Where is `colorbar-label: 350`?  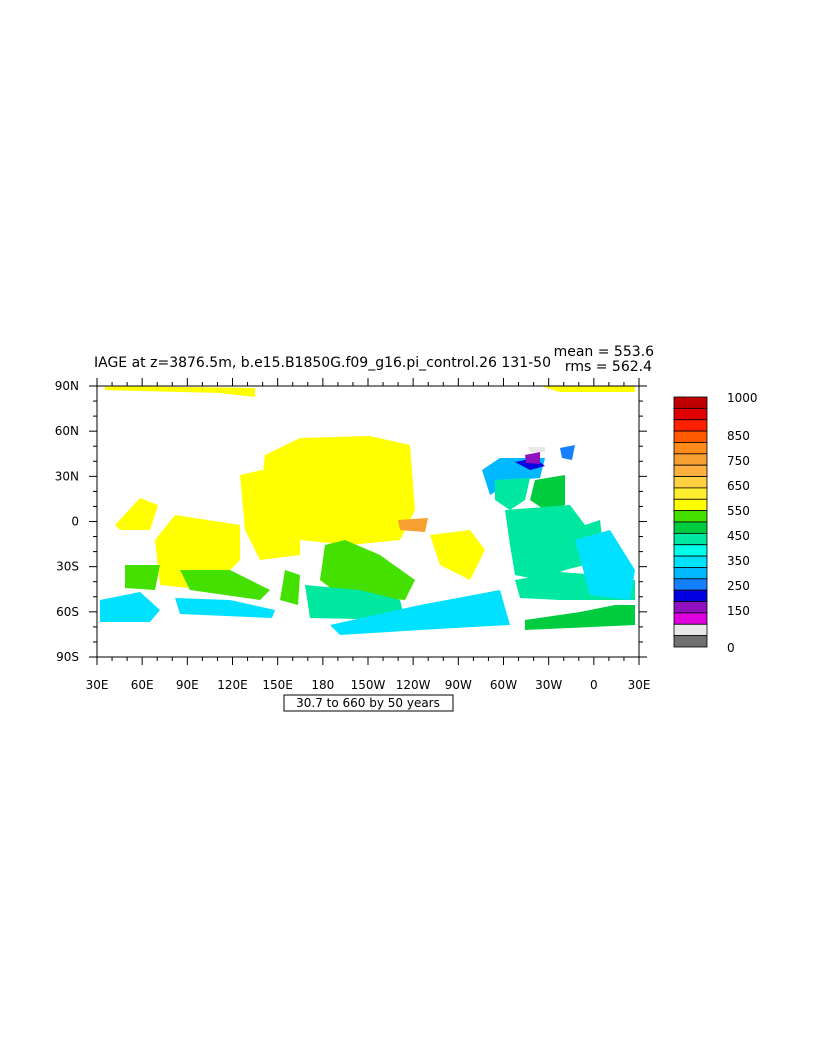
colorbar-label: 350 is located at coordinates (738, 561).